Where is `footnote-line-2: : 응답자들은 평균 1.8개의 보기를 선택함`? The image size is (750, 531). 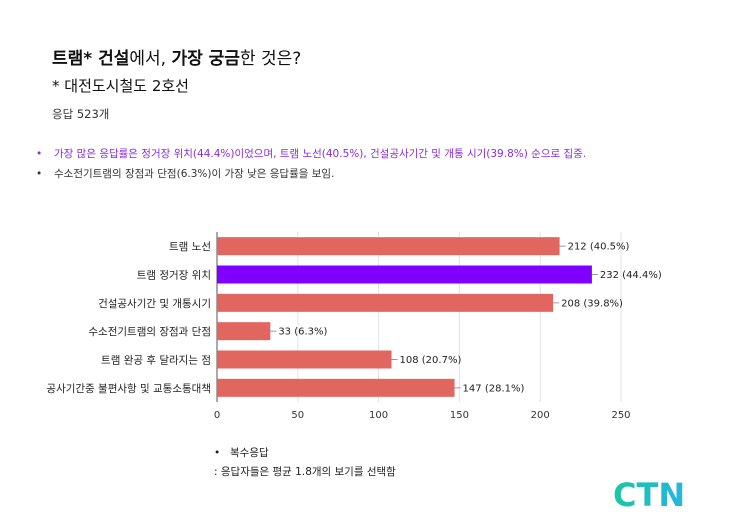
footnote-line-2: : 응답자들은 평균 1.8개의 보기를 선택함 is located at coordinates (305, 472).